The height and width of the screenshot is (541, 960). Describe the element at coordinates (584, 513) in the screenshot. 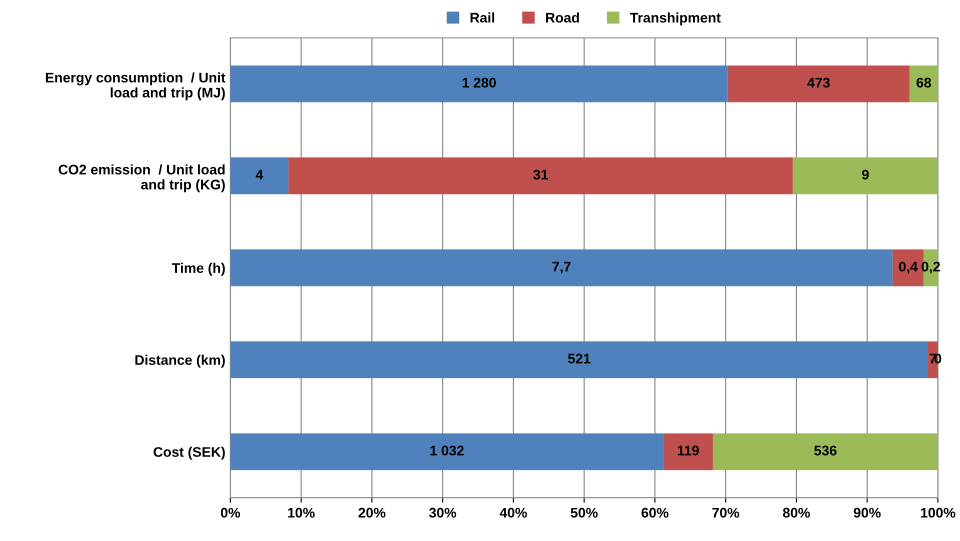

I see `x-tick-label: 50%` at that location.